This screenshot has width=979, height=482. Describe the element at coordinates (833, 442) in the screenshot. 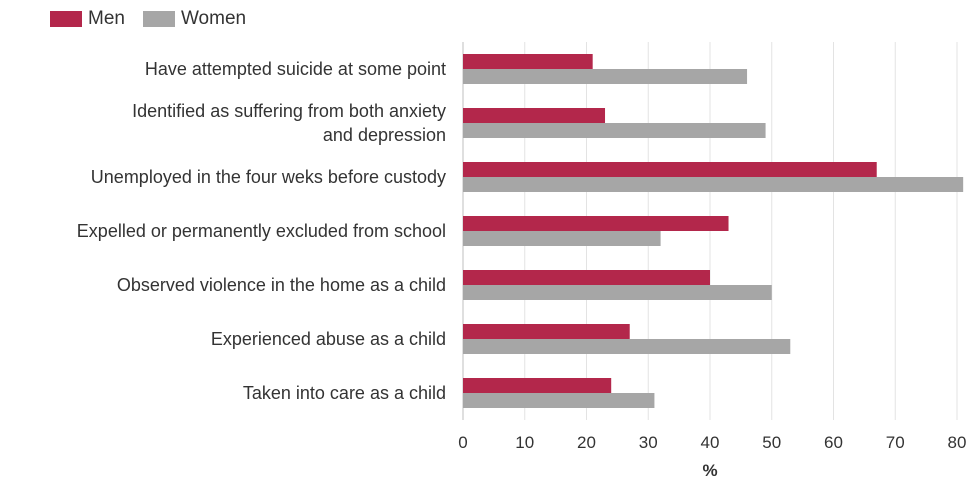

I see `x-tick-label: 60` at that location.